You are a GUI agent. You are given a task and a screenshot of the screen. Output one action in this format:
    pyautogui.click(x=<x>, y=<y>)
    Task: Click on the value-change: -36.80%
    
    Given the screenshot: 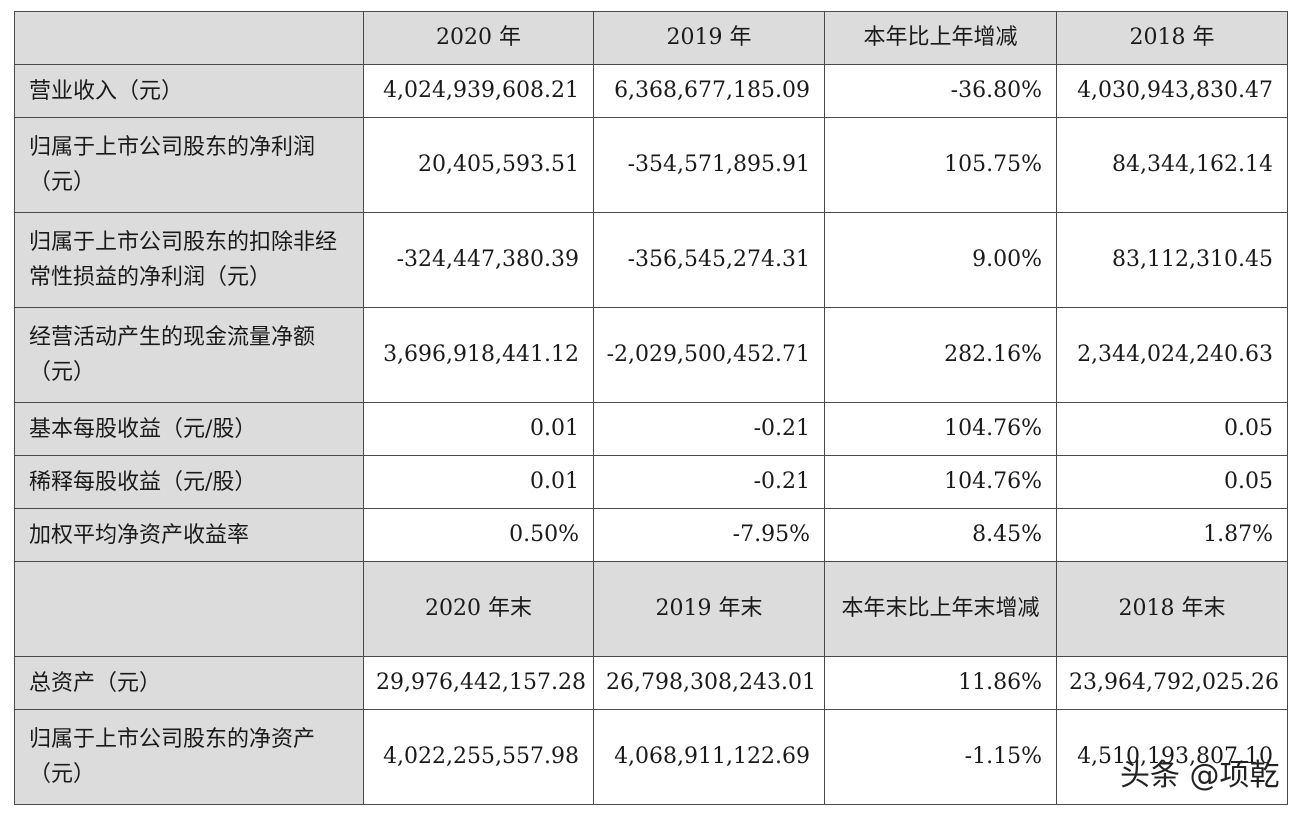 What is the action you would take?
    pyautogui.click(x=940, y=91)
    